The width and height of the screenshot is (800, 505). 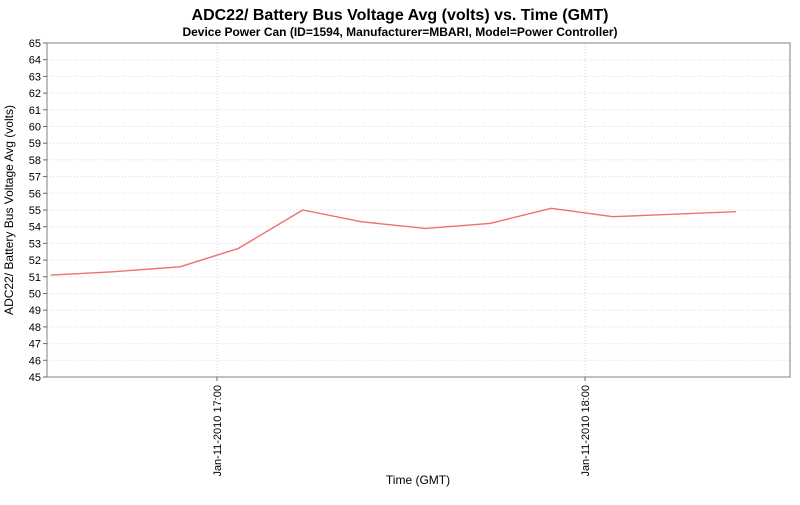 I want to click on y-tick-label: 58, so click(x=35, y=161).